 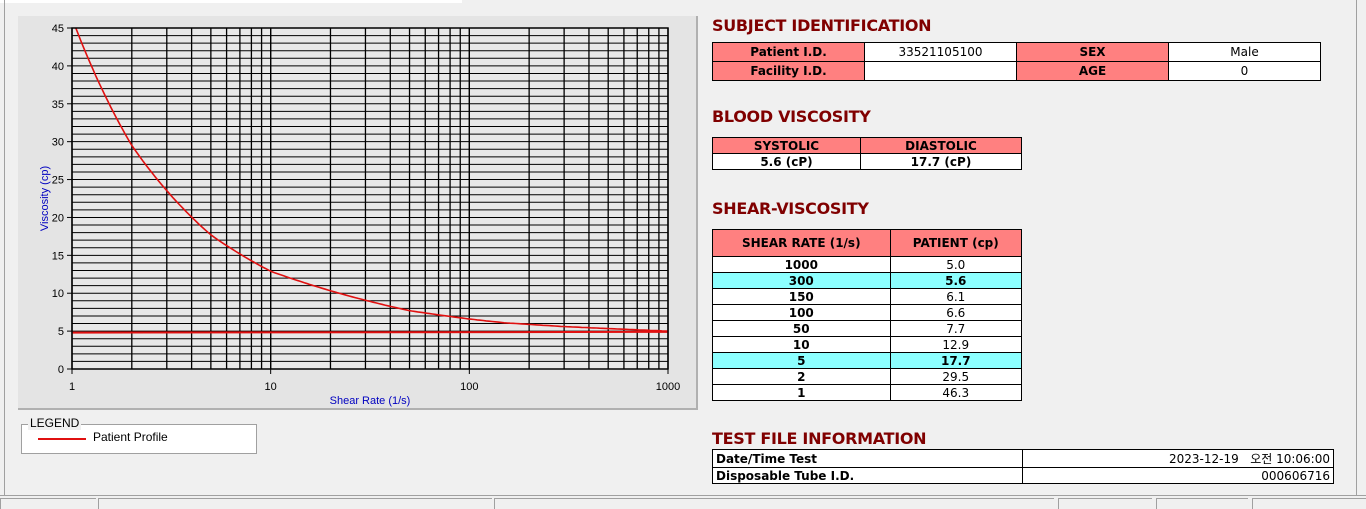 I want to click on patient-header: PATIENT (cp), so click(x=956, y=243).